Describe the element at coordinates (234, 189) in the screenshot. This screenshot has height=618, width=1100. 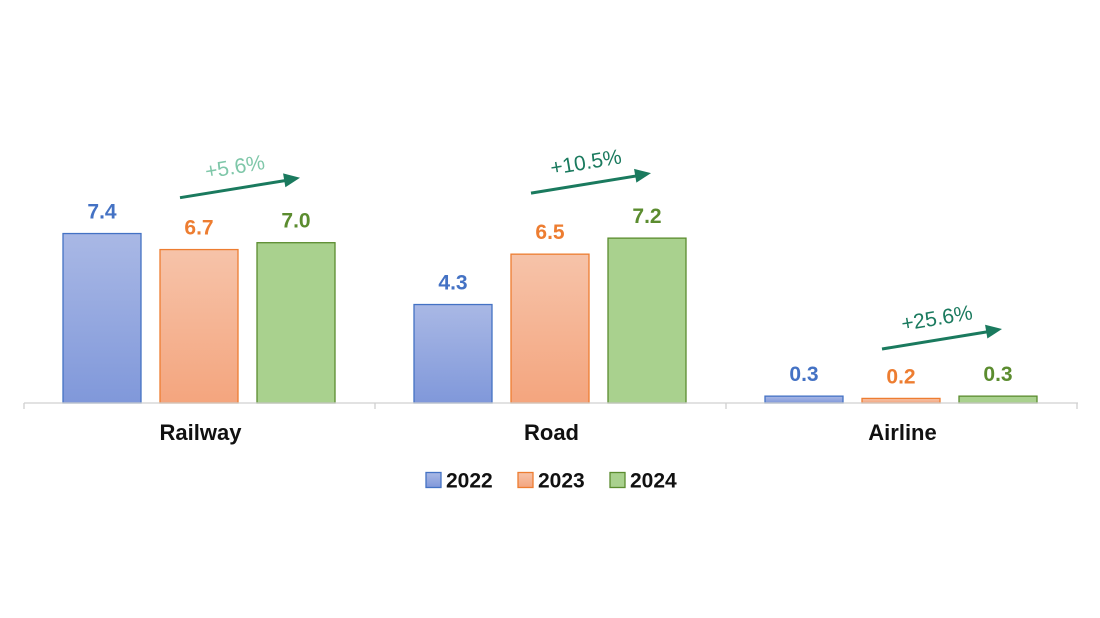
I see `growth-arrow-railway` at that location.